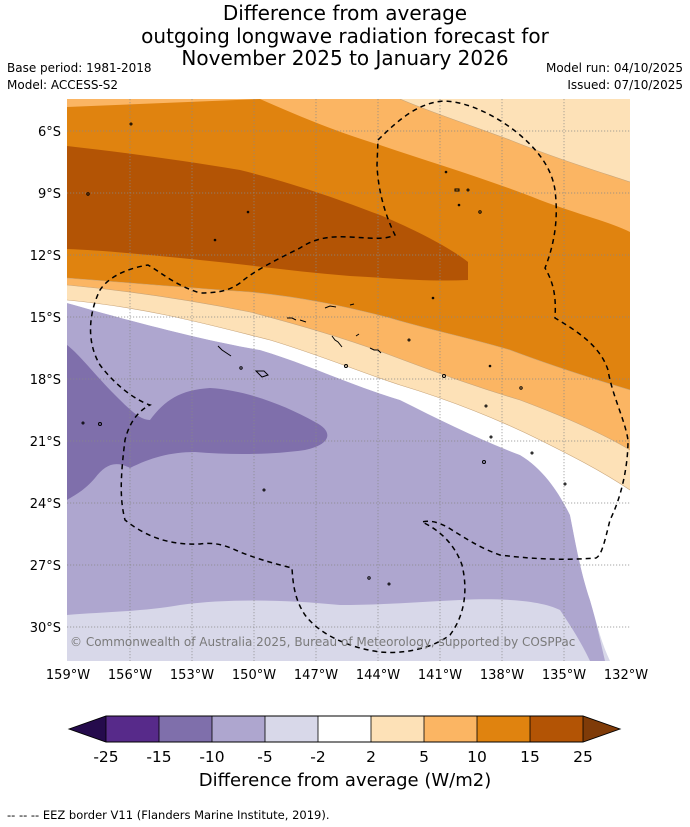 Image resolution: width=690 pixels, height=827 pixels. What do you see at coordinates (130, 675) in the screenshot?
I see `lon-label: 156°W` at bounding box center [130, 675].